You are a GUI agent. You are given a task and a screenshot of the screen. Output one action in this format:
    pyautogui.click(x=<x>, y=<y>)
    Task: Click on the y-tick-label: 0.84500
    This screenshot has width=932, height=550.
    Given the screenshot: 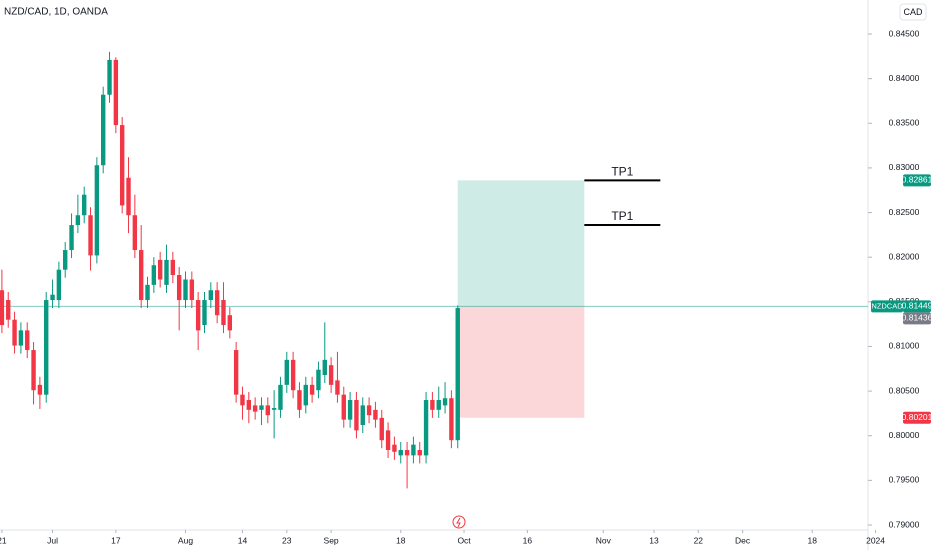 What is the action you would take?
    pyautogui.click(x=904, y=33)
    